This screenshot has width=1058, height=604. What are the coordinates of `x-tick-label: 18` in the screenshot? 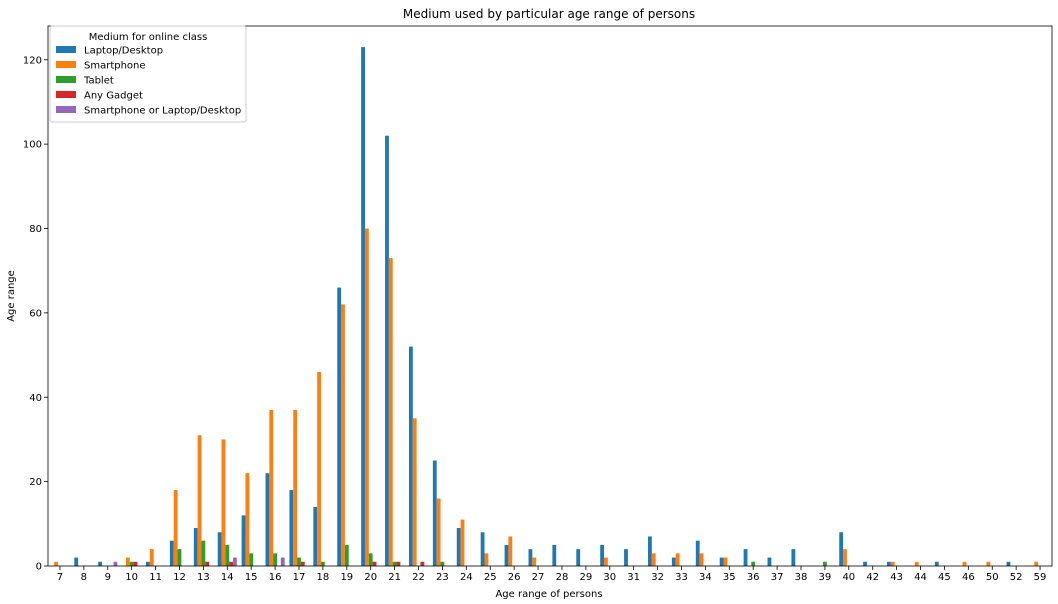 It's located at (323, 577).